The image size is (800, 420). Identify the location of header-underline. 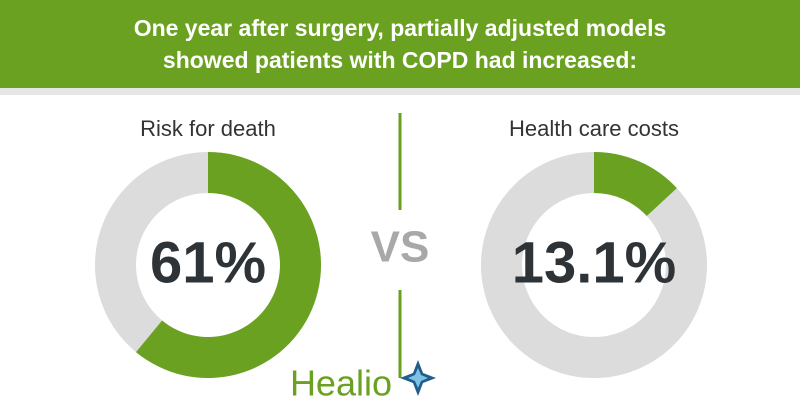
(400, 91).